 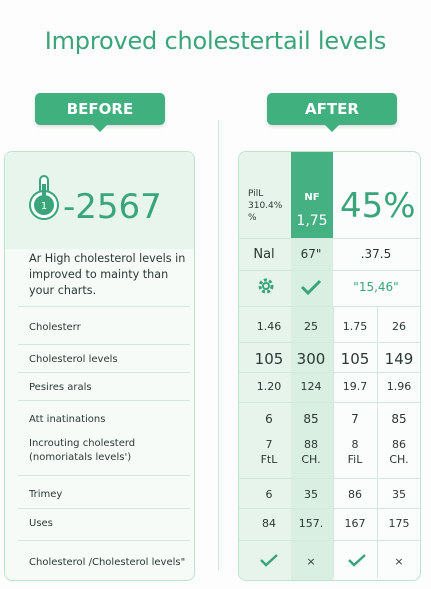 I want to click on gear-icon, so click(x=266, y=286).